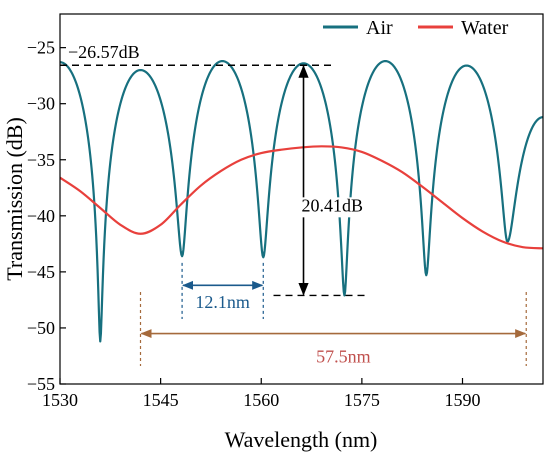  What do you see at coordinates (343, 357) in the screenshot?
I see `fsr-water-label: 57.5nm` at bounding box center [343, 357].